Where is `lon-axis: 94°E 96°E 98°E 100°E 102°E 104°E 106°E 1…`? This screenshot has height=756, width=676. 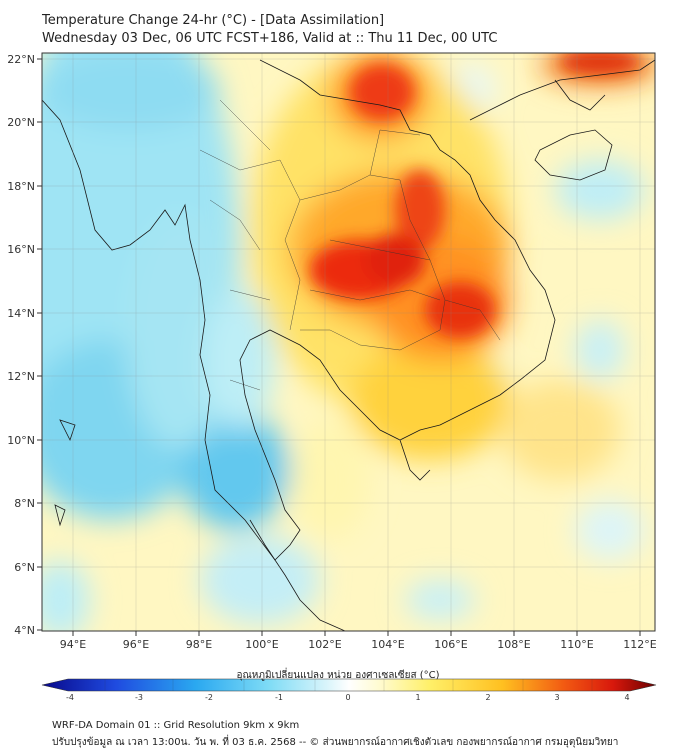
lon-axis: 94°E 96°E 98°E 100°E 102°E 104°E 106°E 1… is located at coordinates (358, 641).